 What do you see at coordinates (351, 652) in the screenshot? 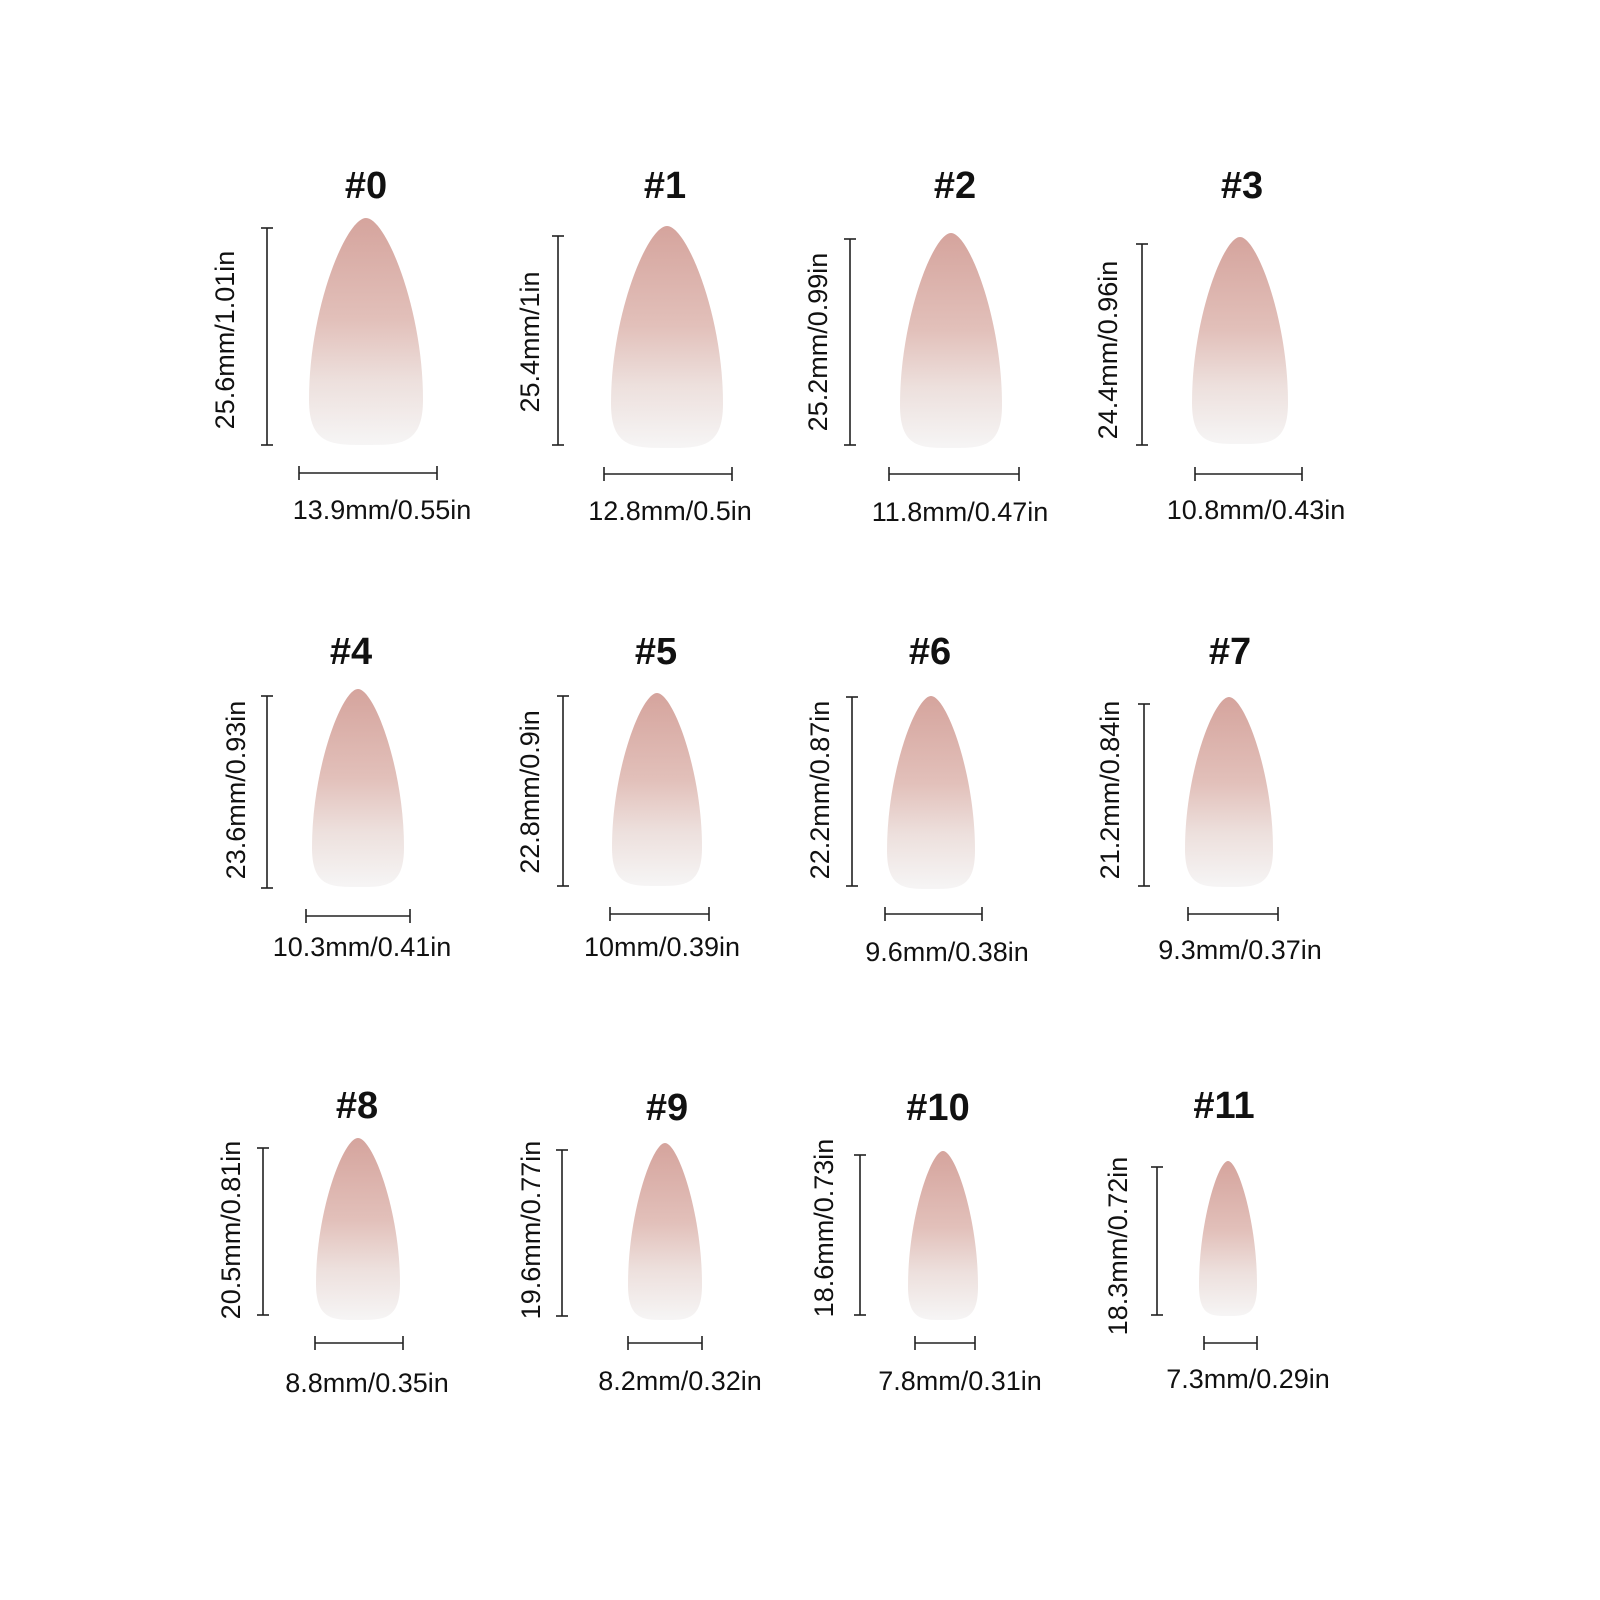
I see `nail-label: #4` at bounding box center [351, 652].